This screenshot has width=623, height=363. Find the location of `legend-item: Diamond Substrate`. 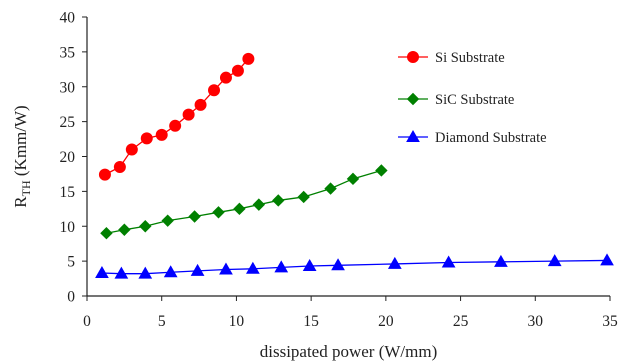

legend-item: Diamond Substrate is located at coordinates (472, 137).